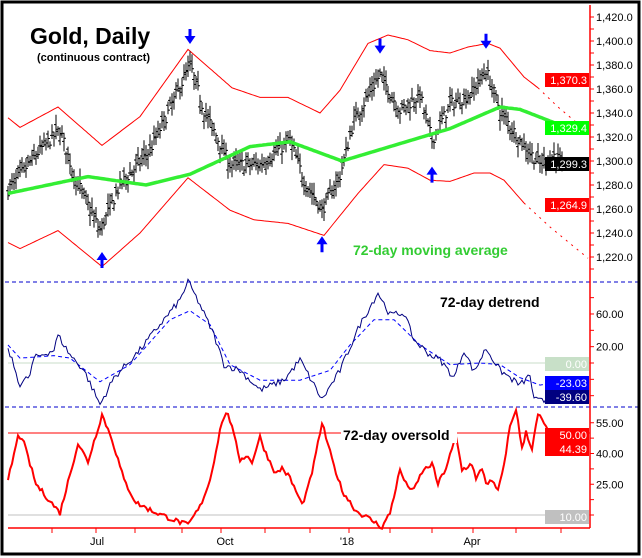  Describe the element at coordinates (571, 384) in the screenshot. I see `value-tag-label: -23.03` at that location.